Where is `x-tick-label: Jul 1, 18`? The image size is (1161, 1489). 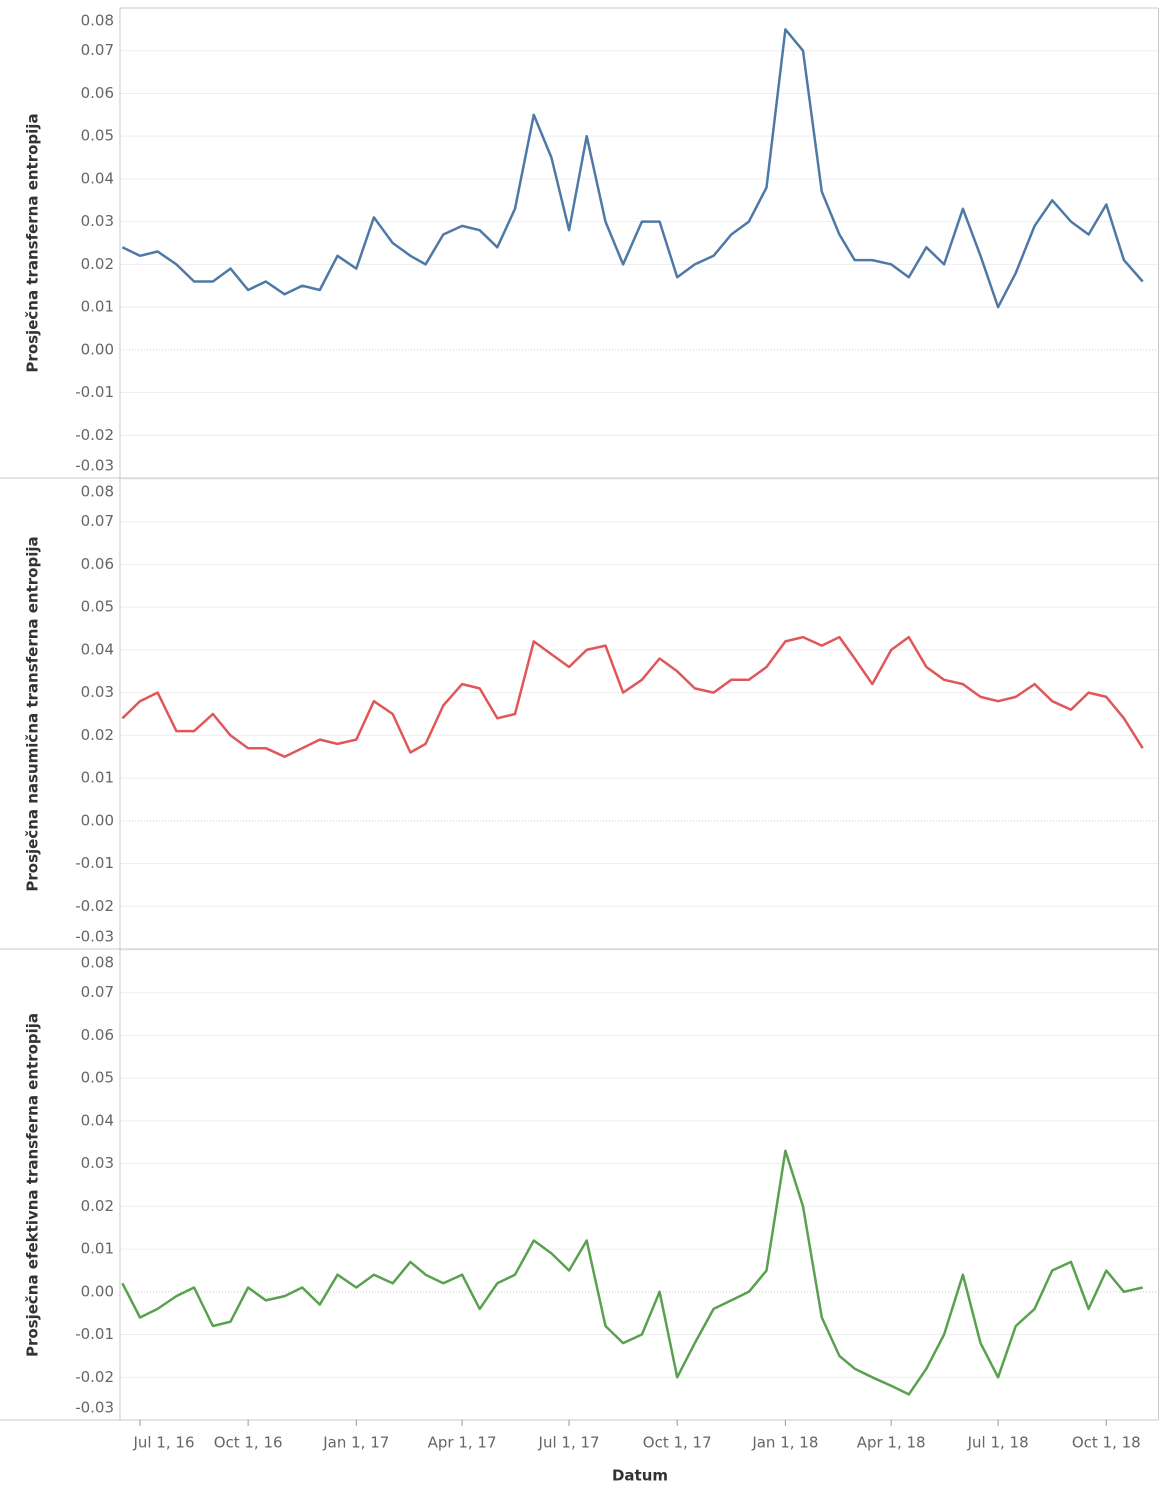
x-tick-label: Jul 1, 18 is located at coordinates (998, 1443).